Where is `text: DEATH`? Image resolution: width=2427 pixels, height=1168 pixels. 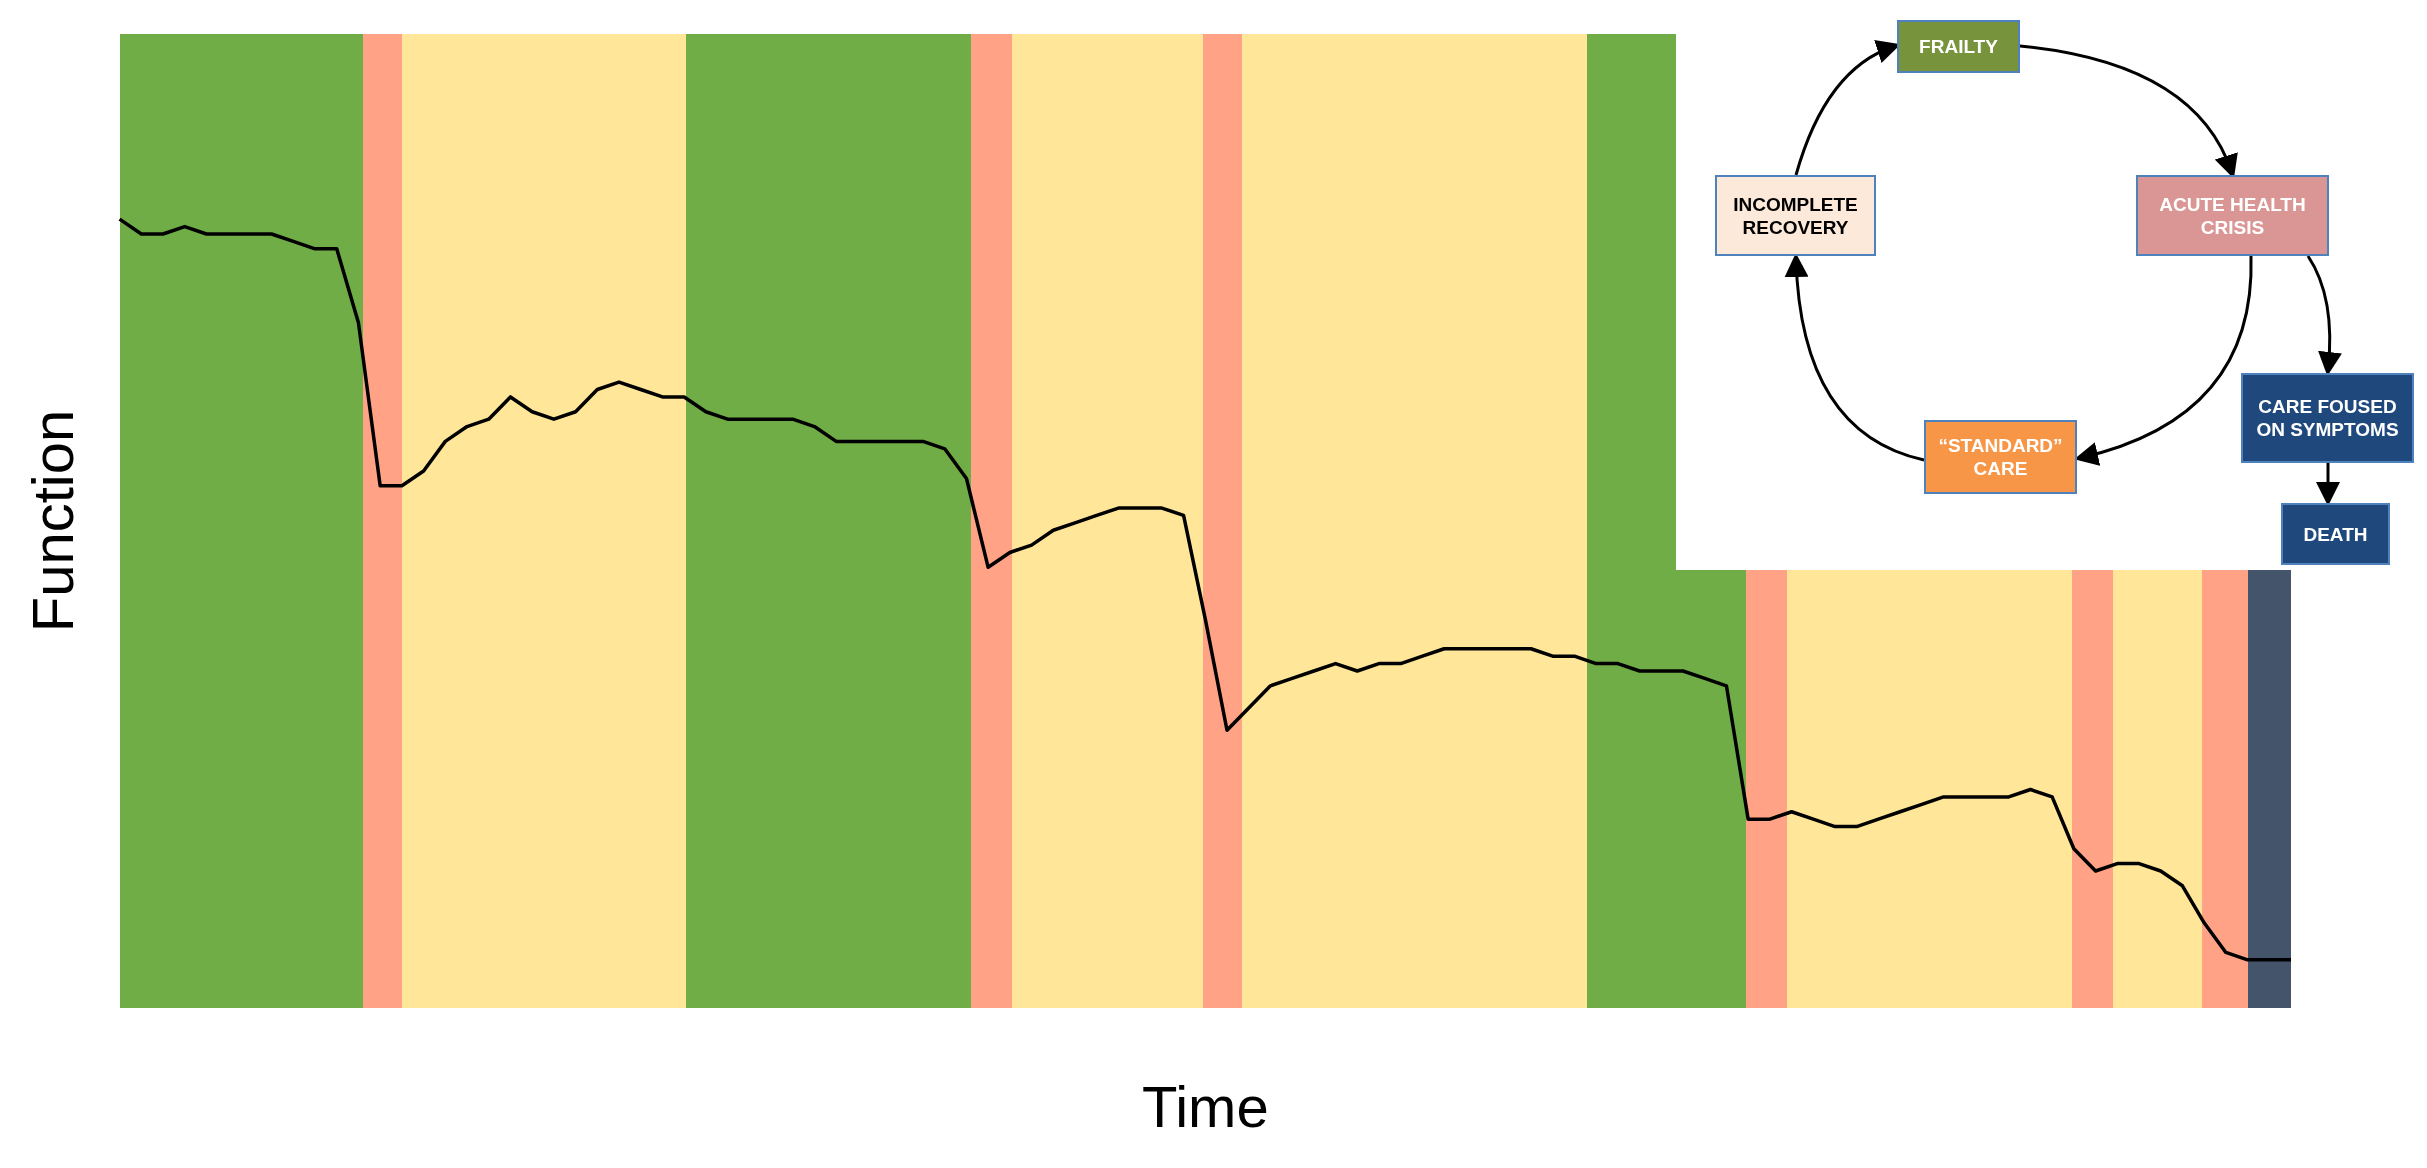 text: DEATH is located at coordinates (2335, 534).